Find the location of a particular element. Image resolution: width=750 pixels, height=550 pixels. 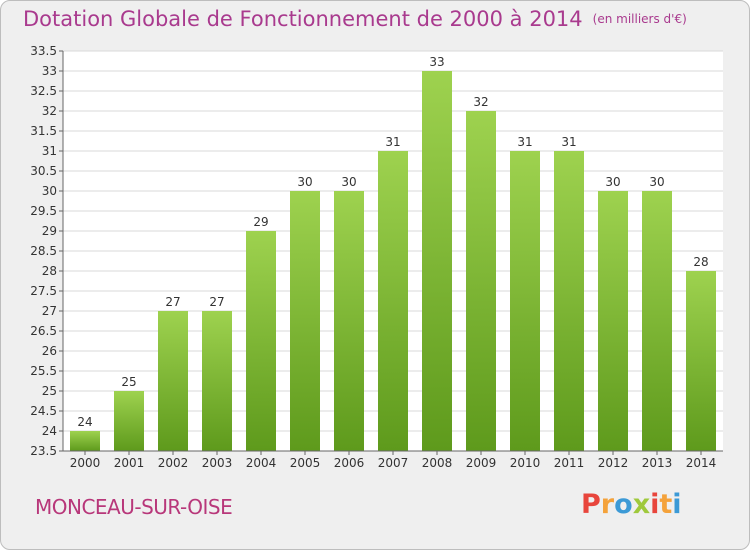

logo-letter: r is located at coordinates (607, 504).